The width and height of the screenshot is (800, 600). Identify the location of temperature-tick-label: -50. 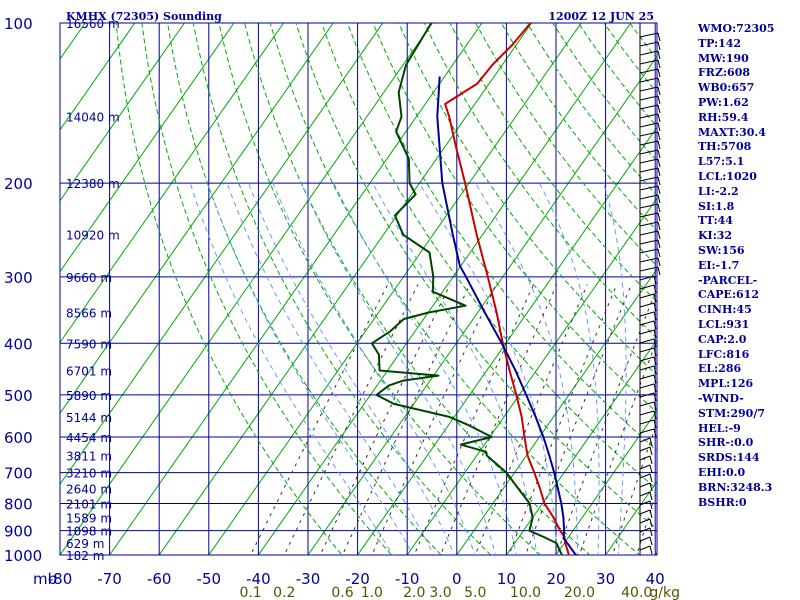
(209, 579).